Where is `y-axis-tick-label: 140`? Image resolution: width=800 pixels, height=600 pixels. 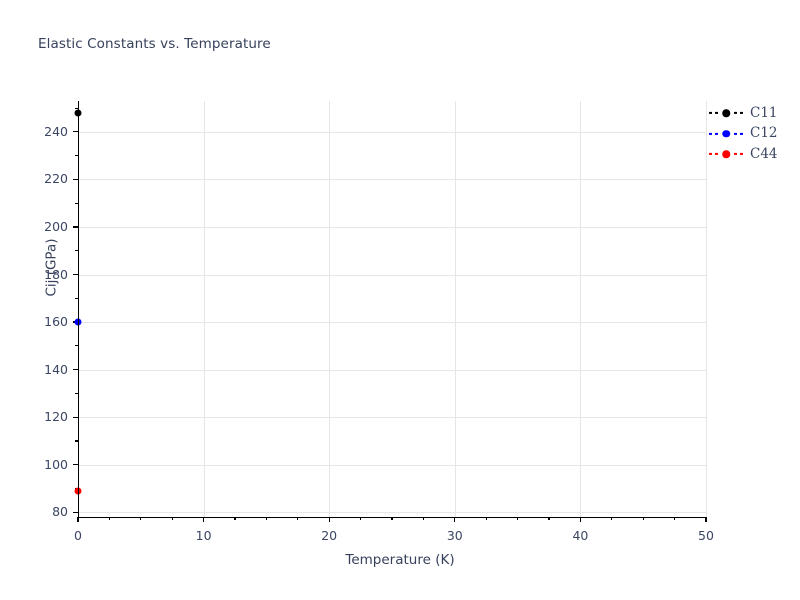 y-axis-tick-label: 140 is located at coordinates (56, 369).